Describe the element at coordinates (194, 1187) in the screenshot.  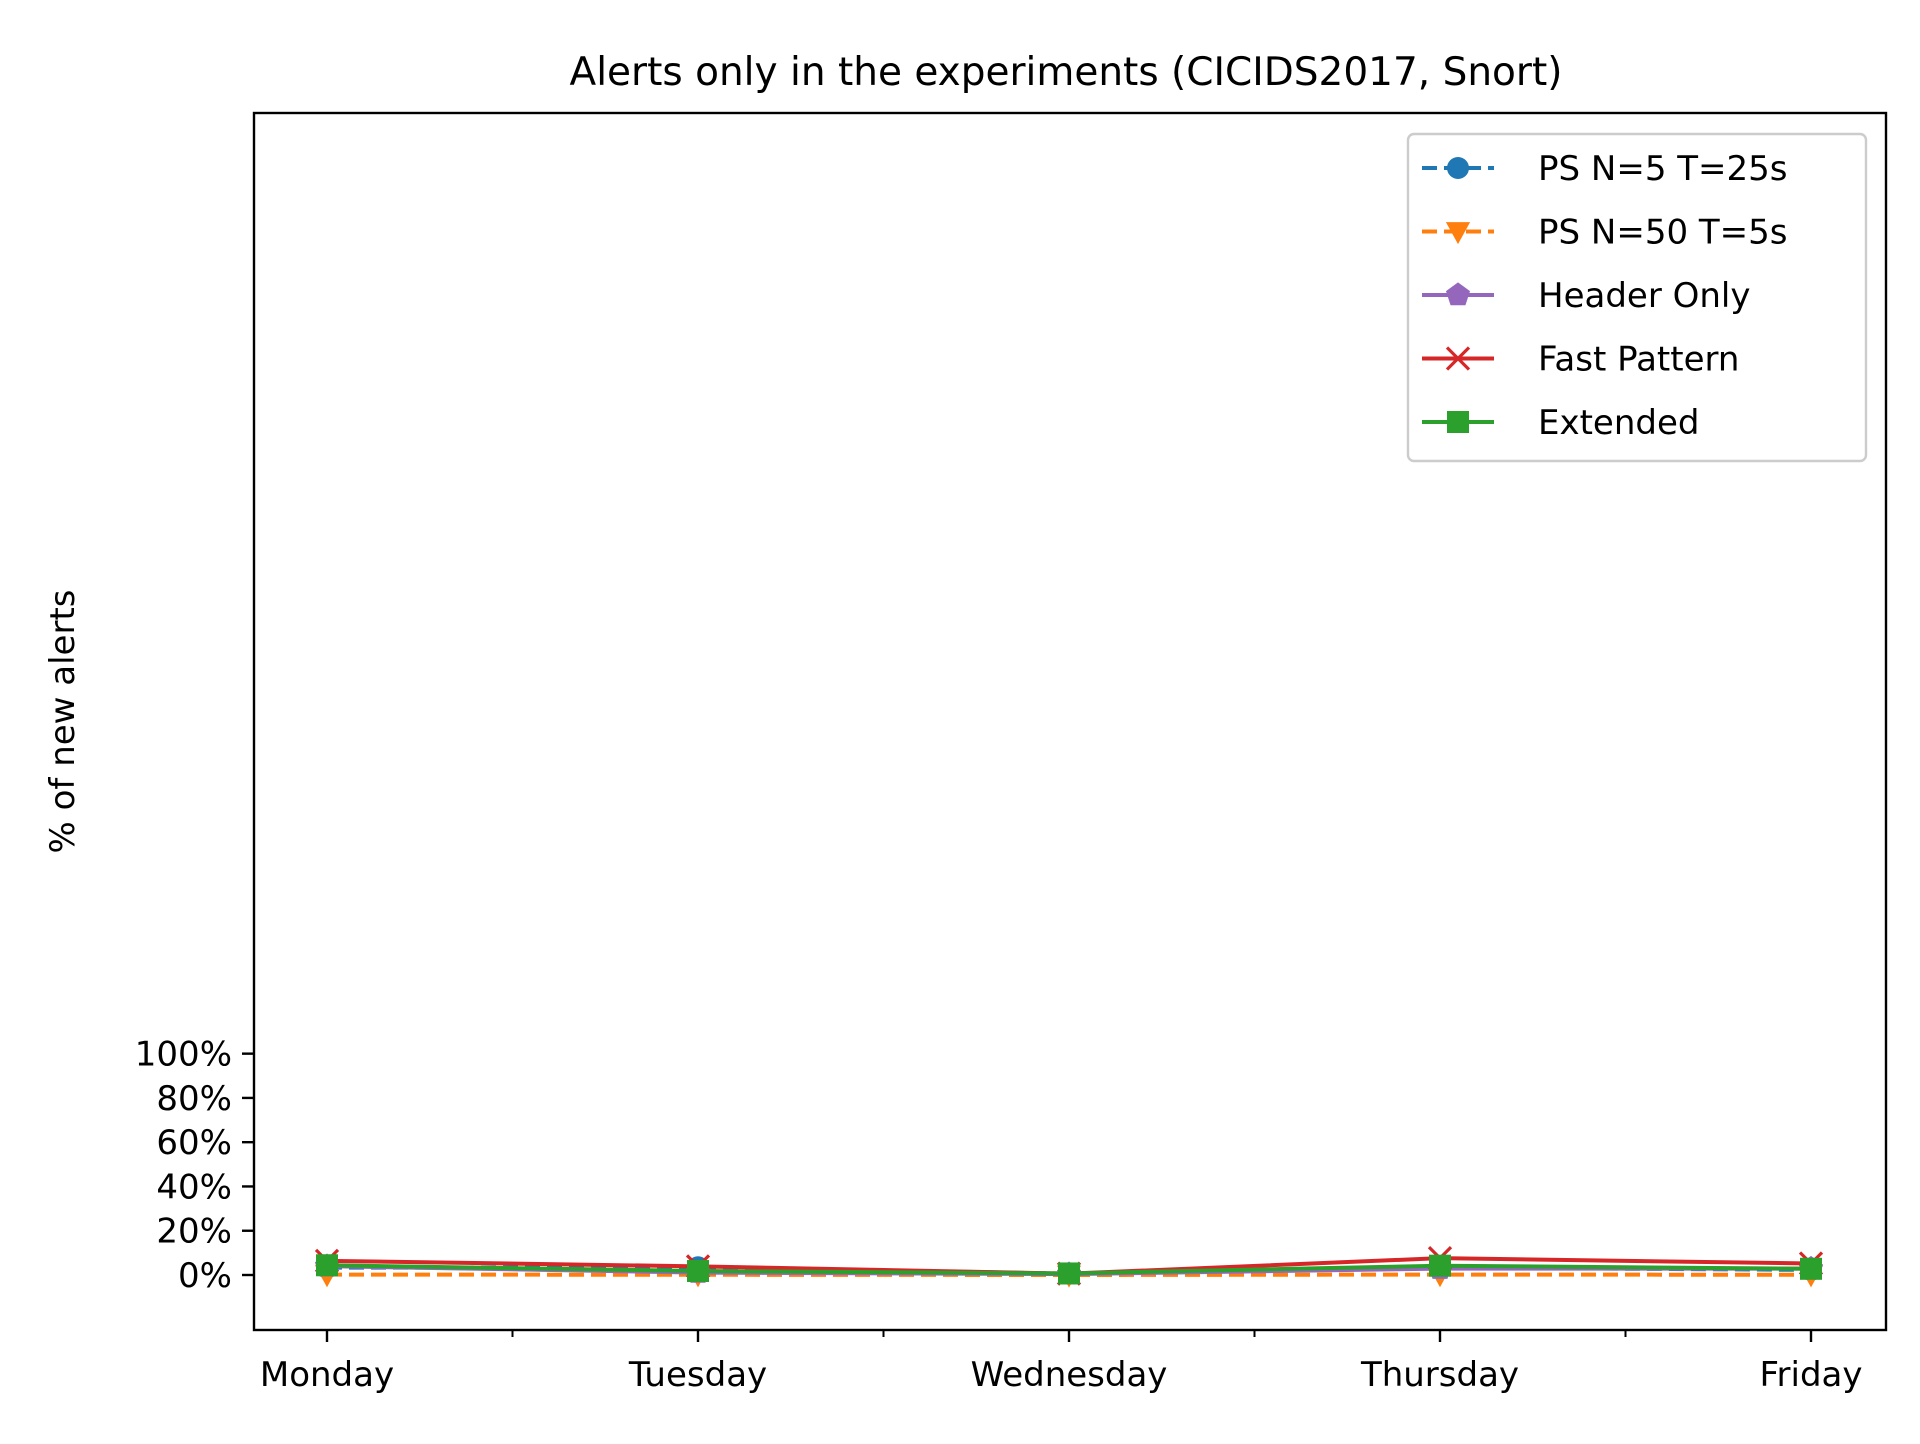
I see `y-tick-label: 40%` at that location.